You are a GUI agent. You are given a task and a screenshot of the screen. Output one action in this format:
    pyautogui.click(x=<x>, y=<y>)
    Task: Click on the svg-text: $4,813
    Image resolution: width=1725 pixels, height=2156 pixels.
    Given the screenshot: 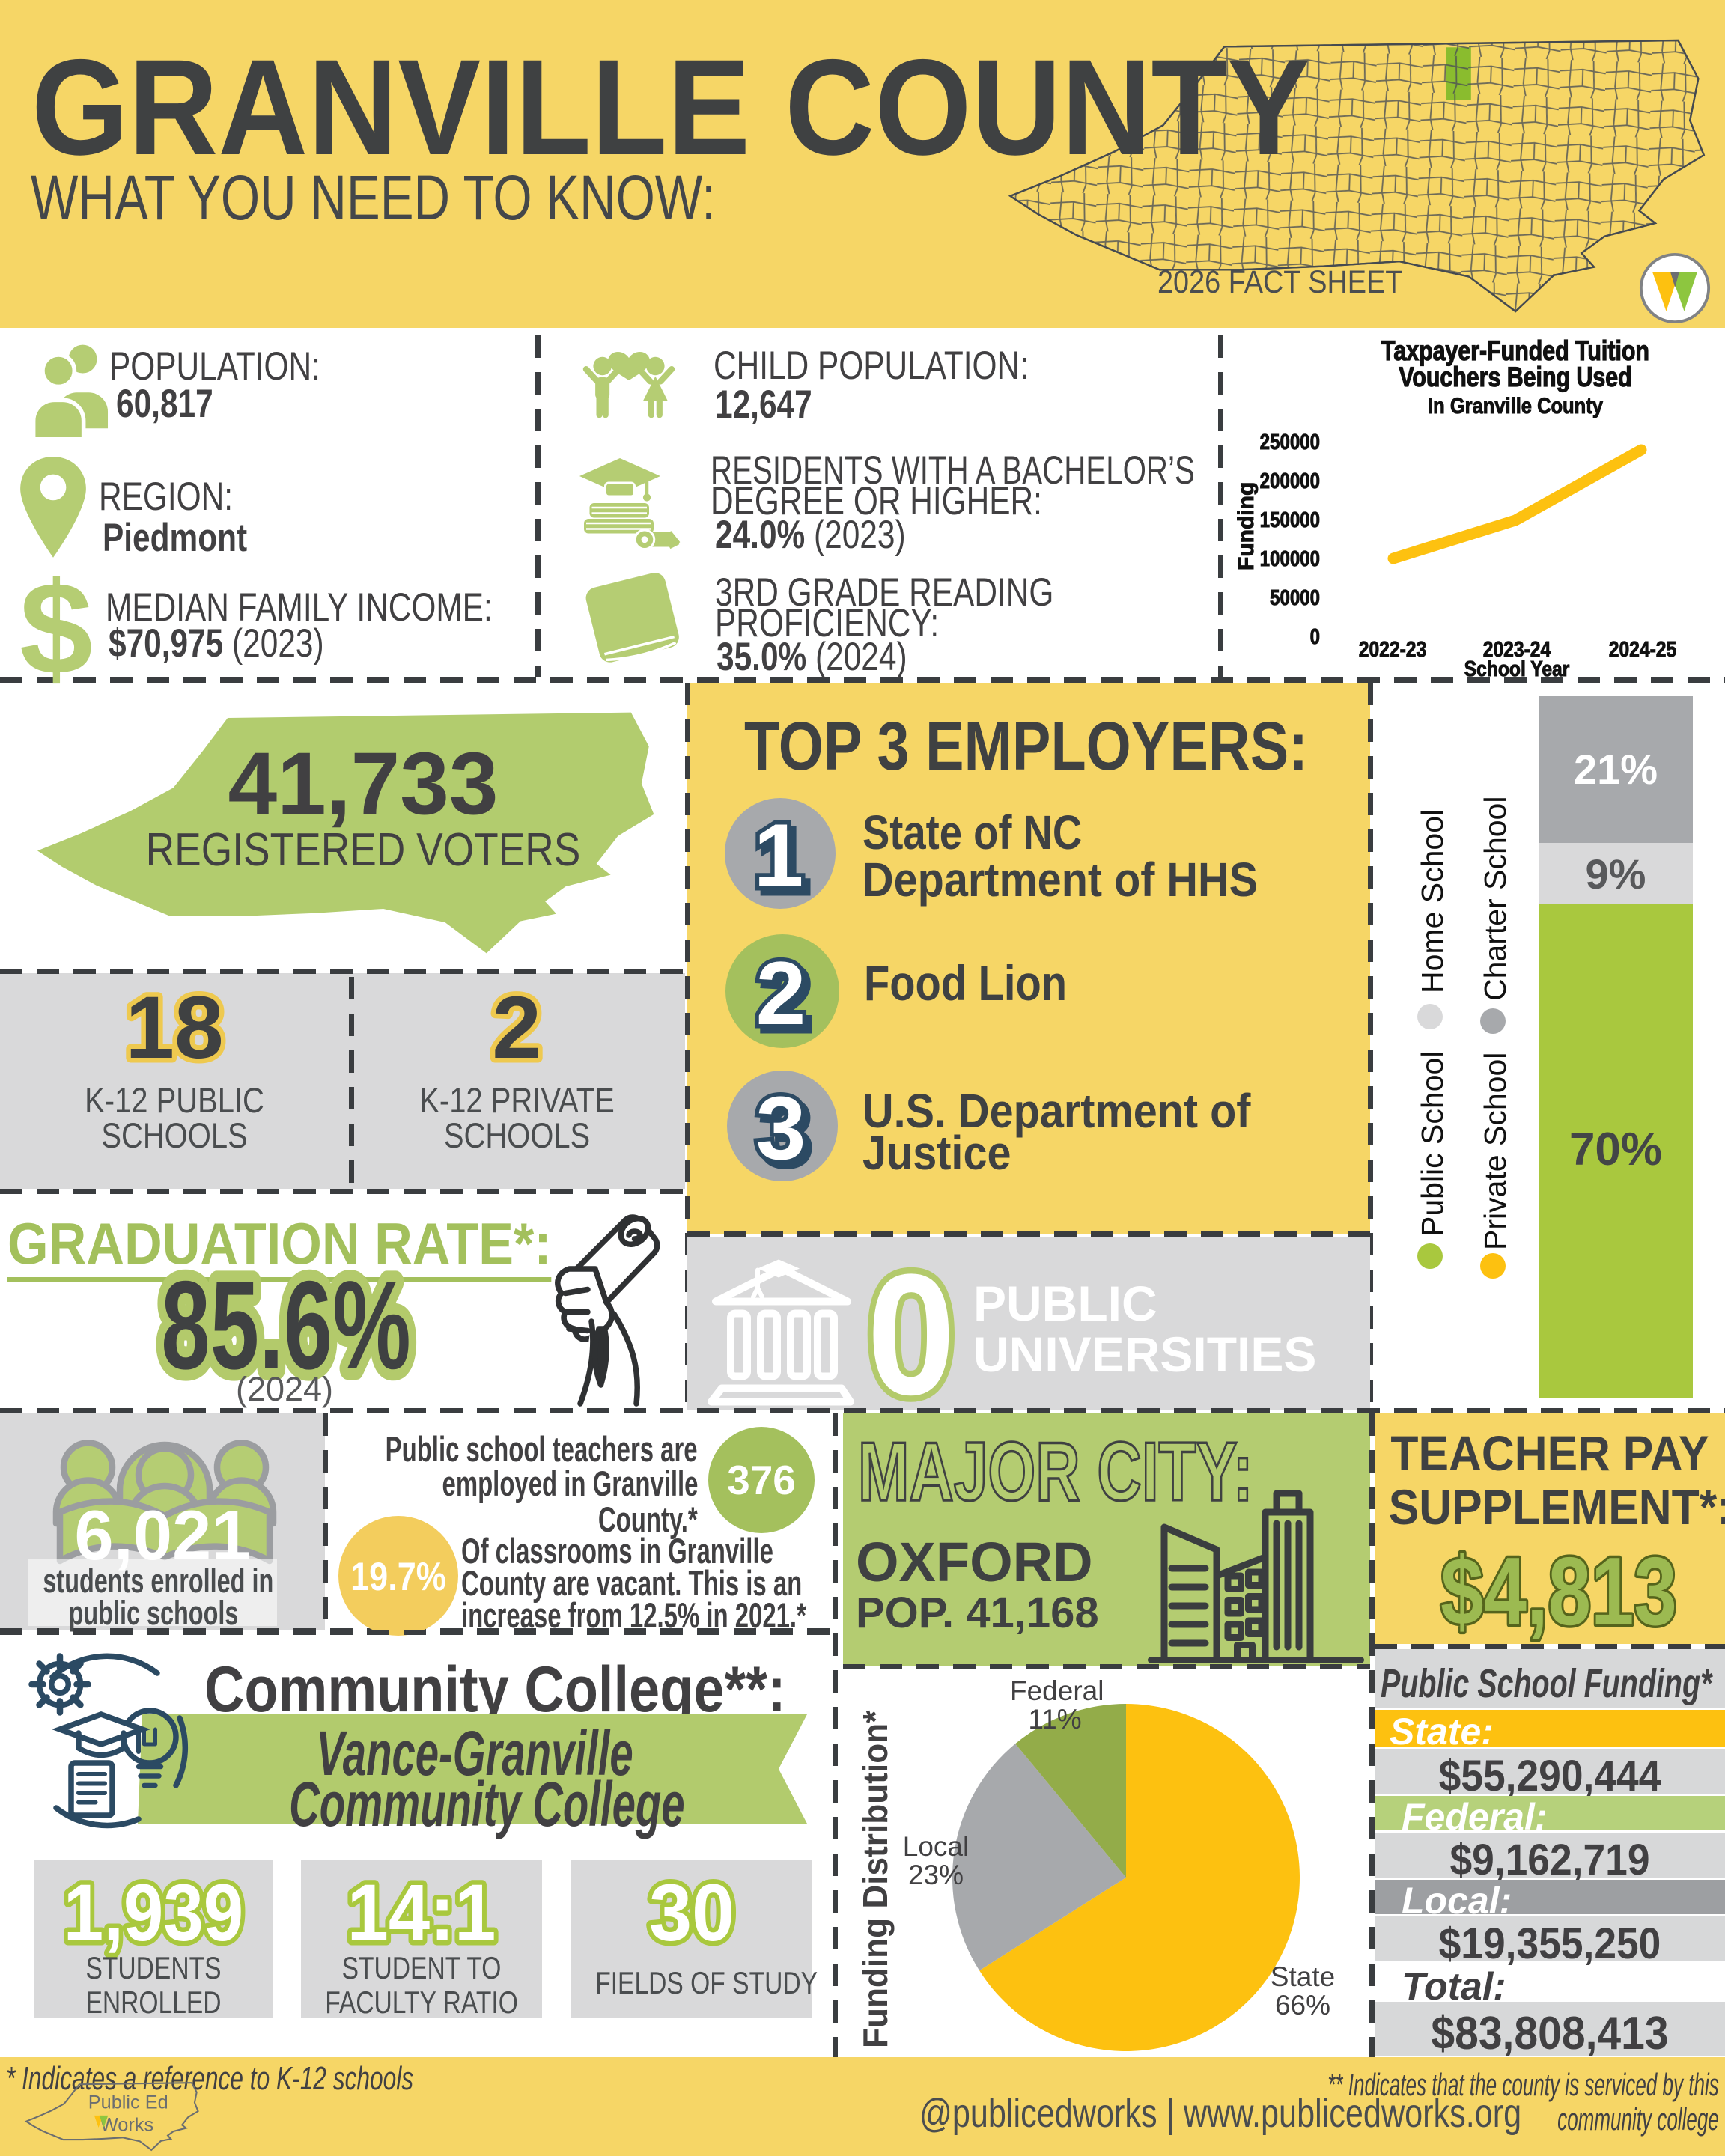 What is the action you would take?
    pyautogui.click(x=1559, y=1591)
    